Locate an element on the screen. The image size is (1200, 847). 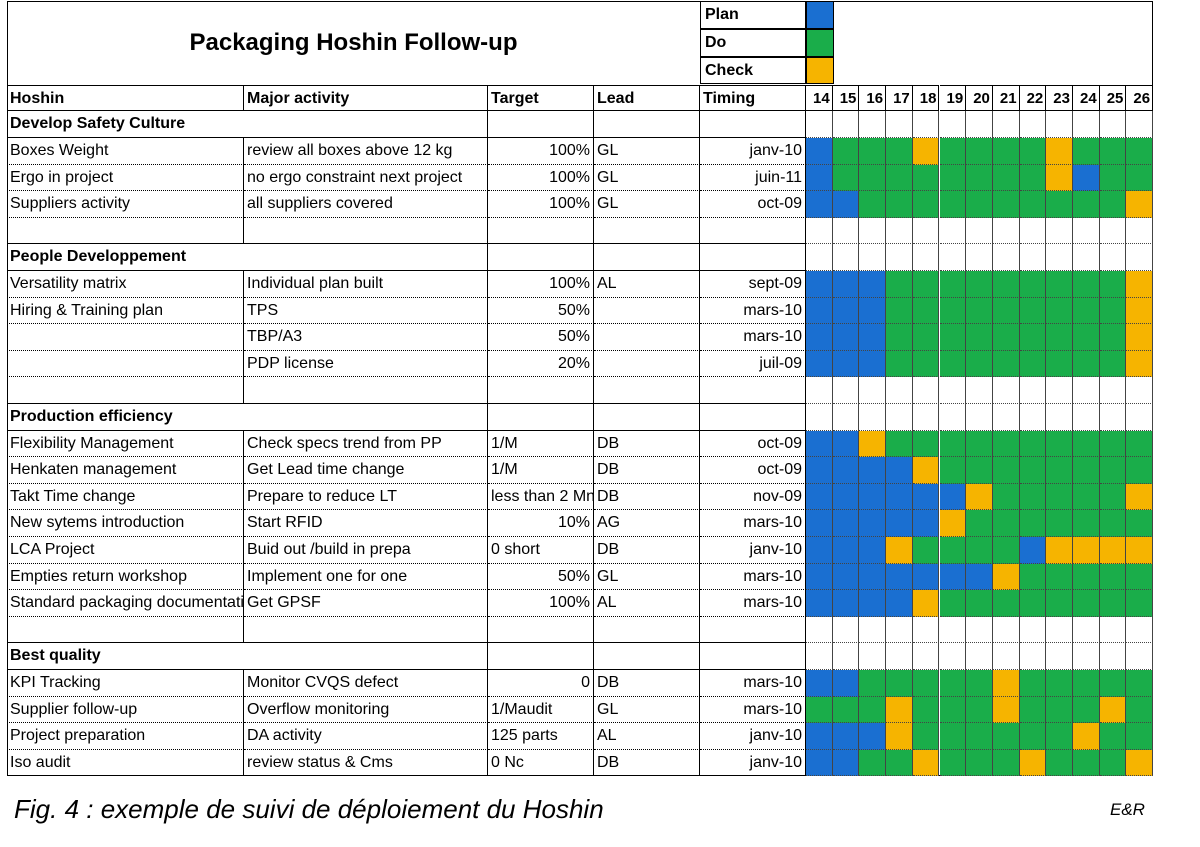
lead-cell: AG is located at coordinates (647, 523).